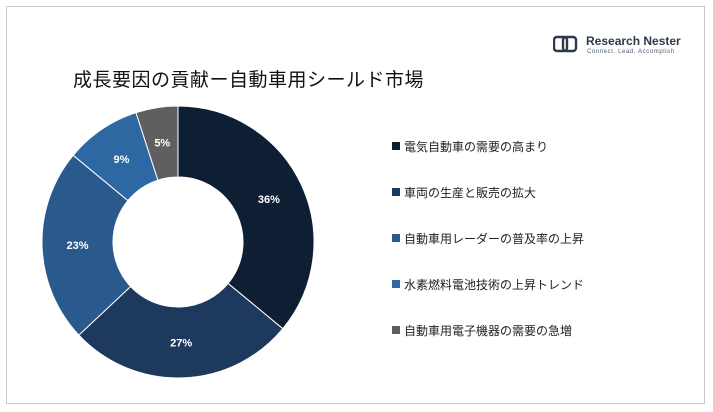  I want to click on legend-label: 電気自動車の需要の高まり, so click(476, 146).